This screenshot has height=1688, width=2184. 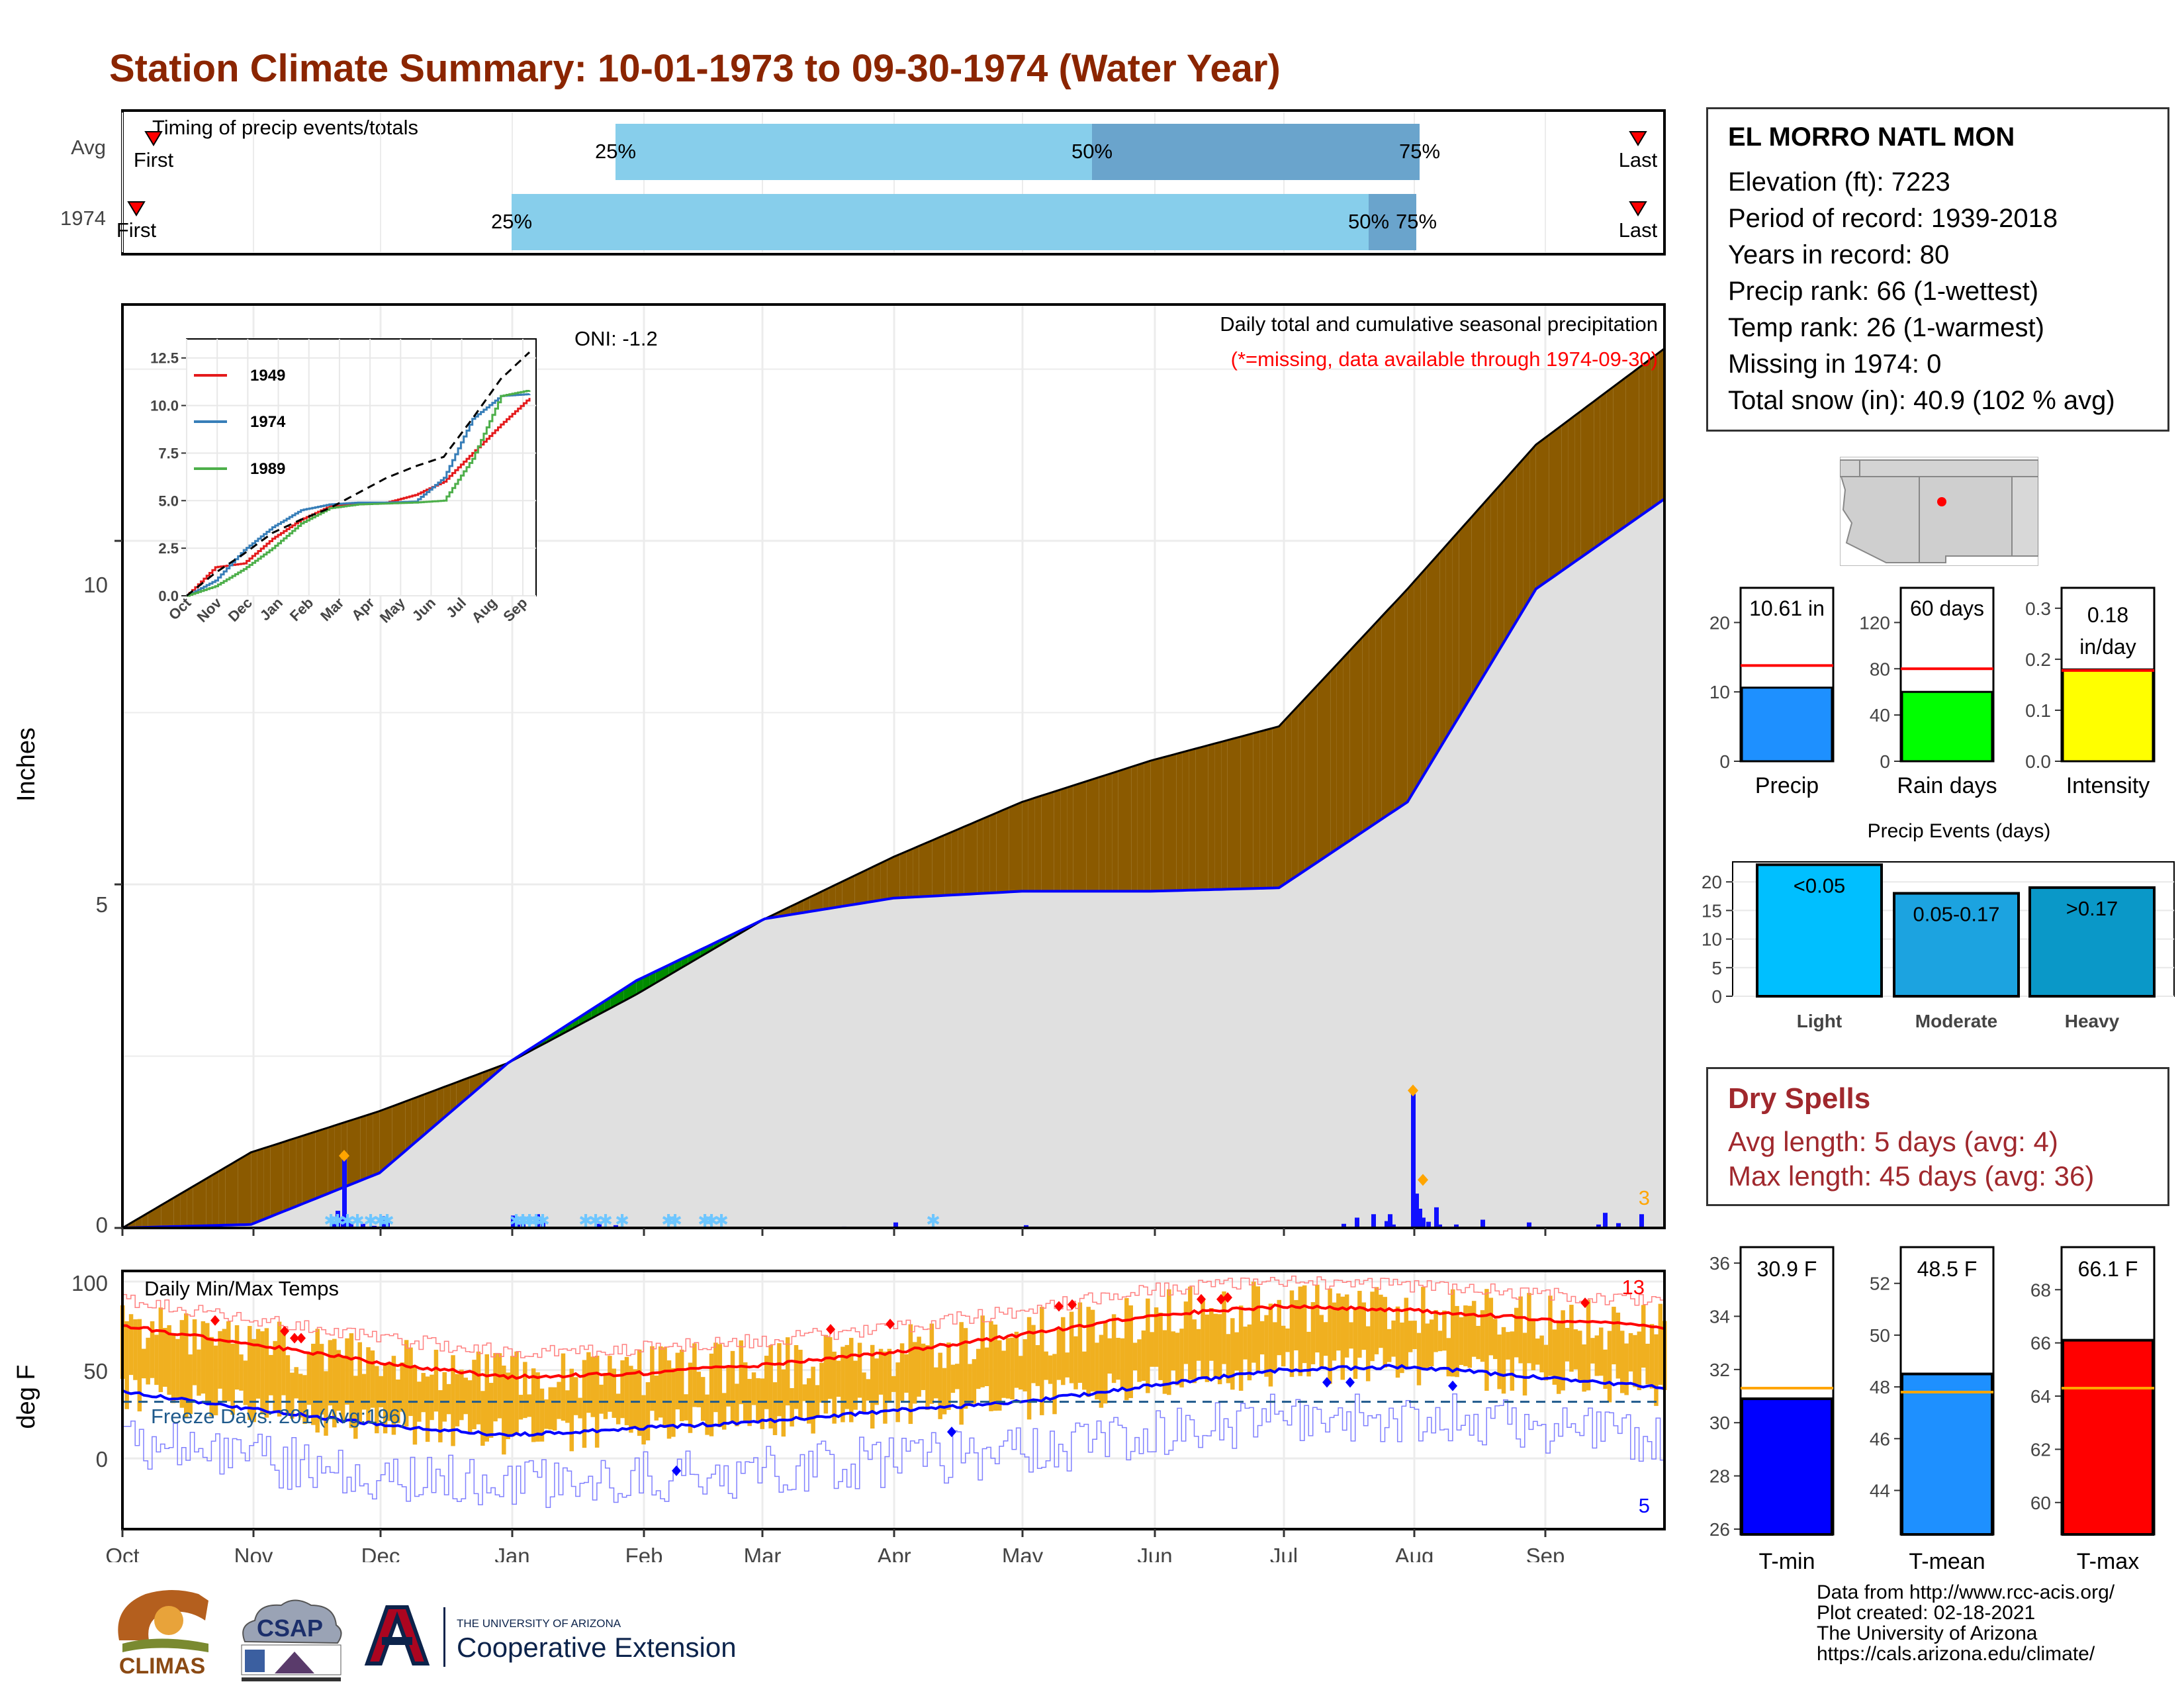 What do you see at coordinates (893, 1403) in the screenshot?
I see `temp-plot` at bounding box center [893, 1403].